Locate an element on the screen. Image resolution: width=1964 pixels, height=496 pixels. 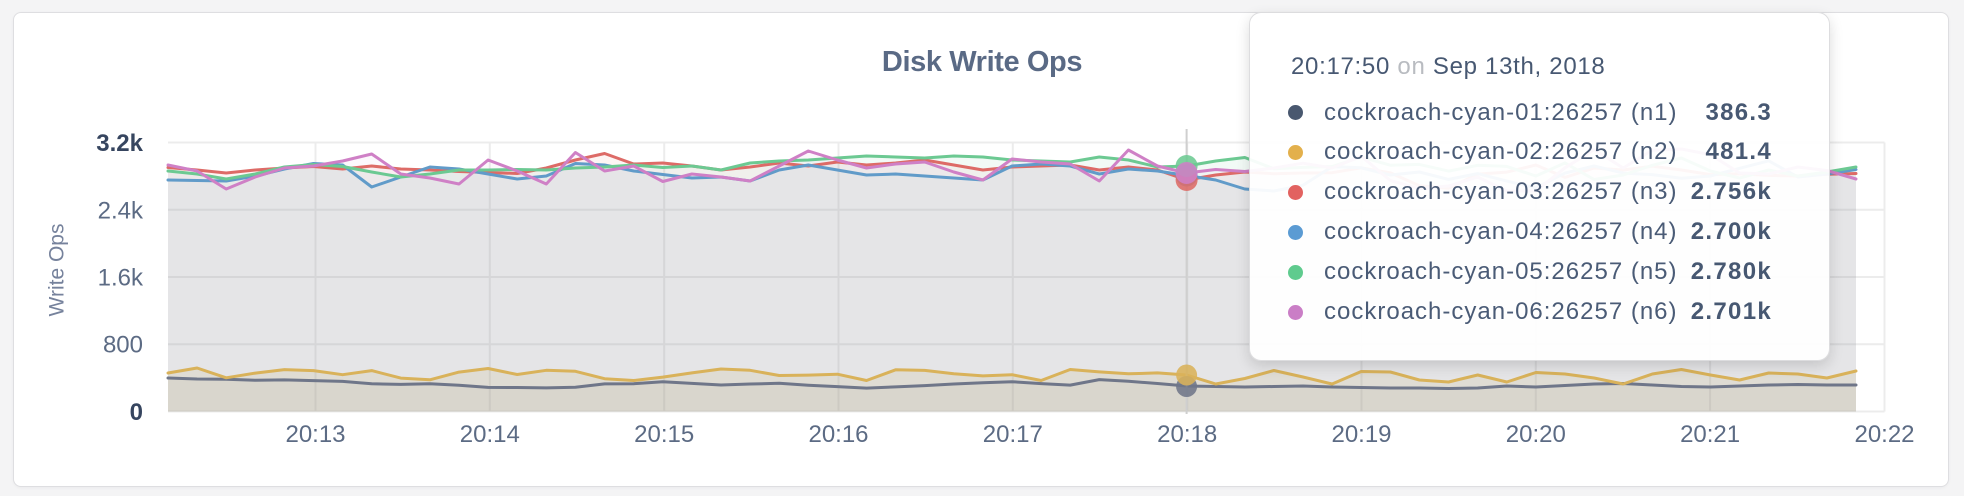
svg-text: 20:14 is located at coordinates (490, 434).